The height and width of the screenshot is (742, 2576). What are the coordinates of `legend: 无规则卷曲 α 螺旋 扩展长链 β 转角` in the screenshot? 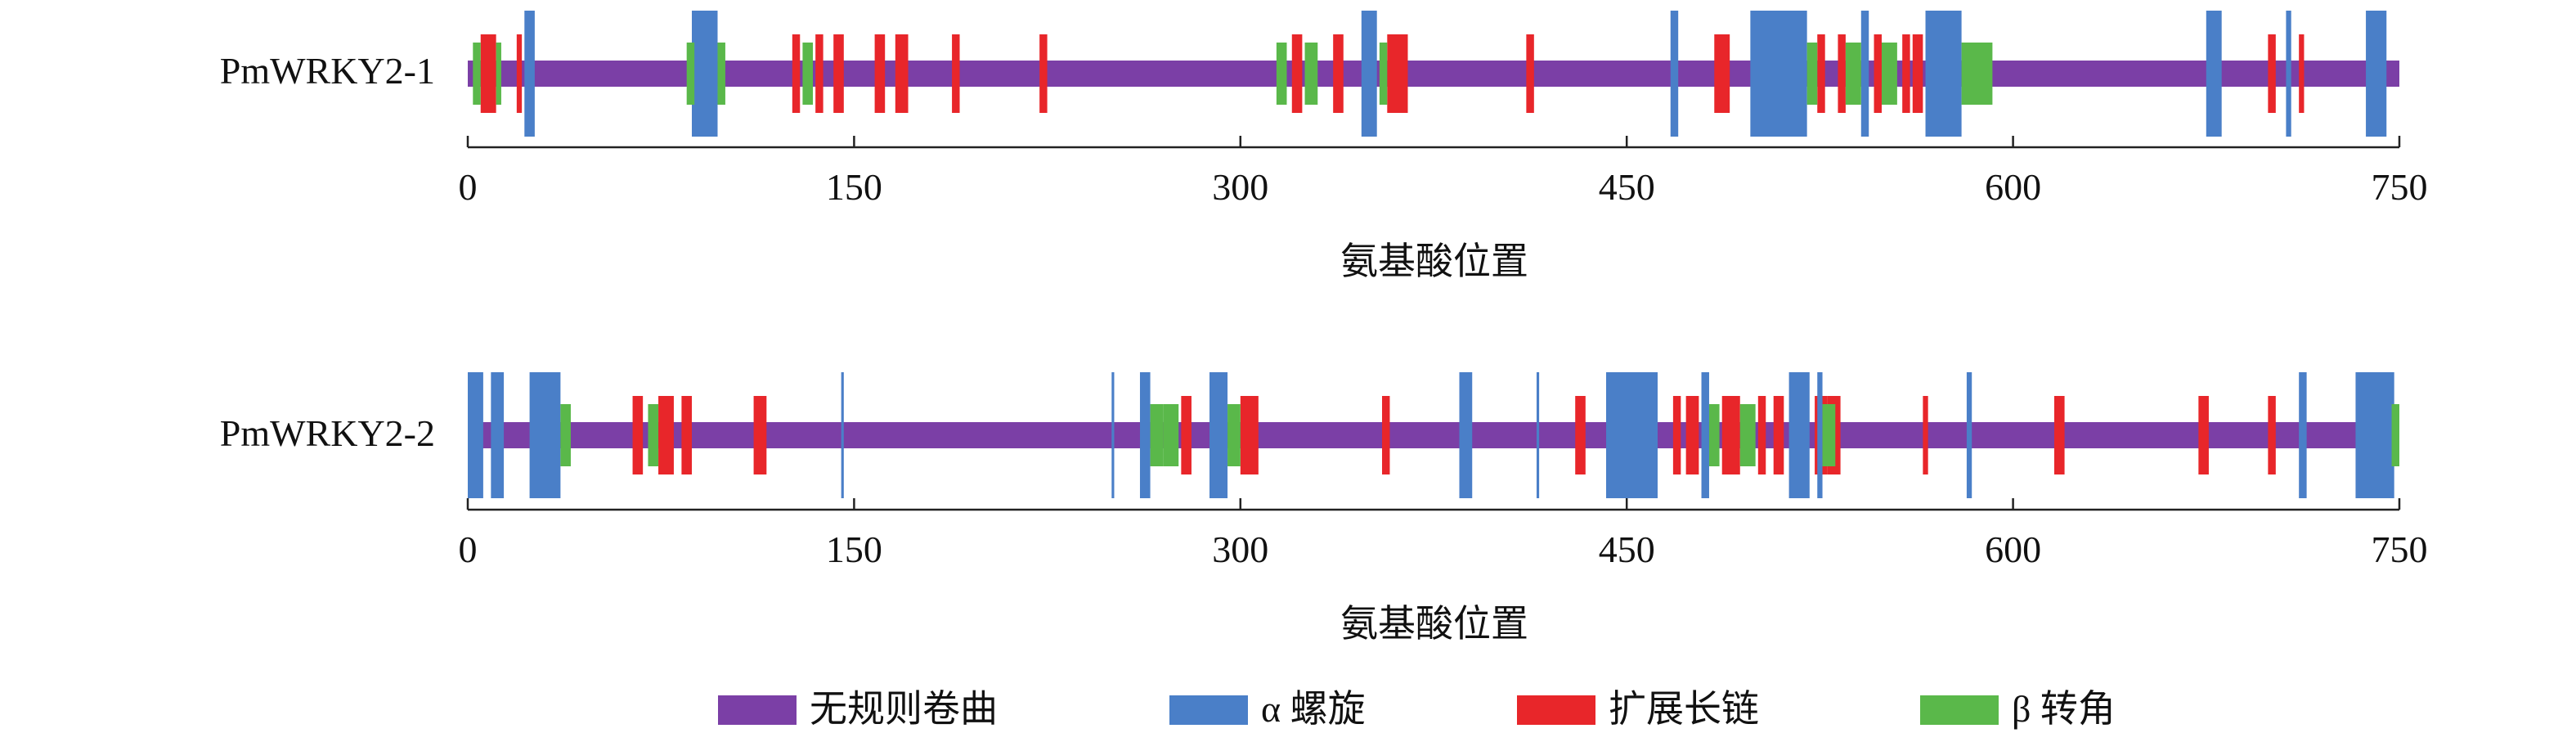 It's located at (1417, 709).